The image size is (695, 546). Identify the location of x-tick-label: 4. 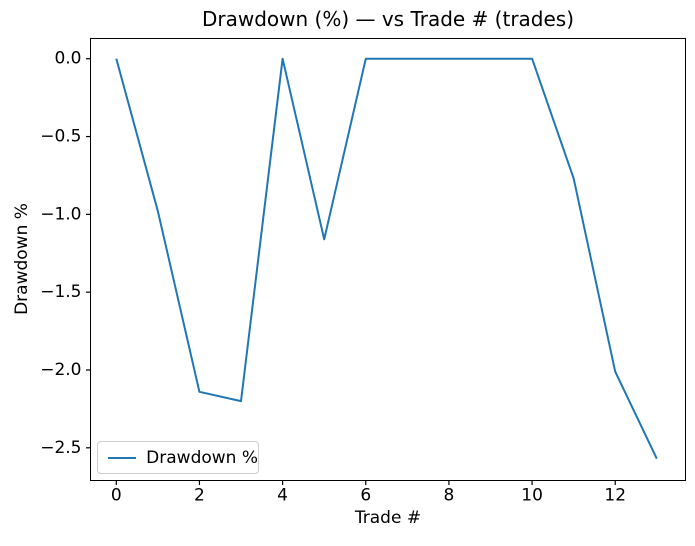
(282, 496).